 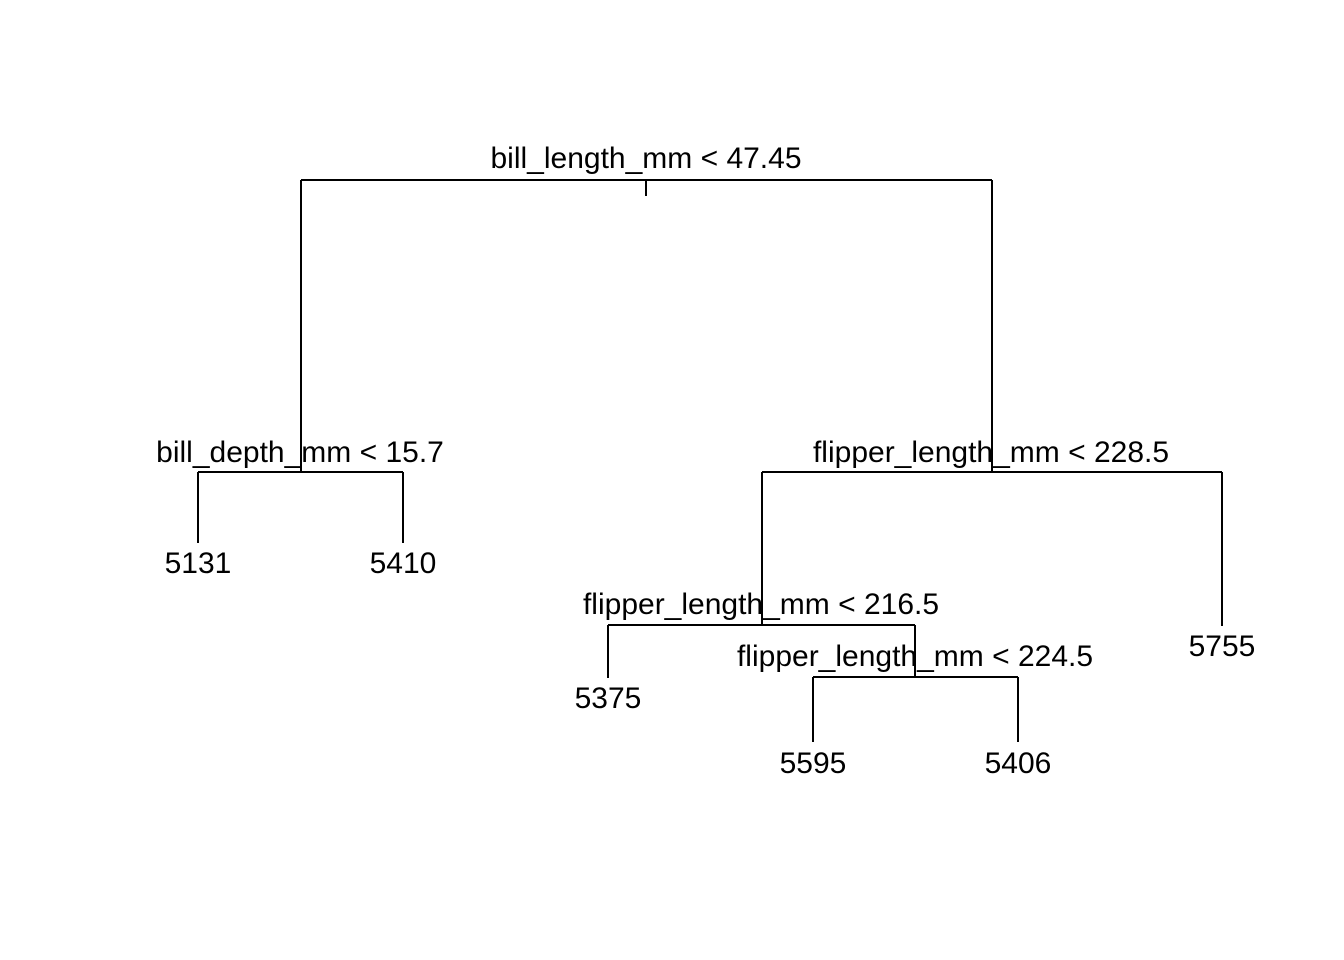 I want to click on right-left-right-split: flipper_length_mm < 224.5 5595 5406, so click(x=915, y=710).